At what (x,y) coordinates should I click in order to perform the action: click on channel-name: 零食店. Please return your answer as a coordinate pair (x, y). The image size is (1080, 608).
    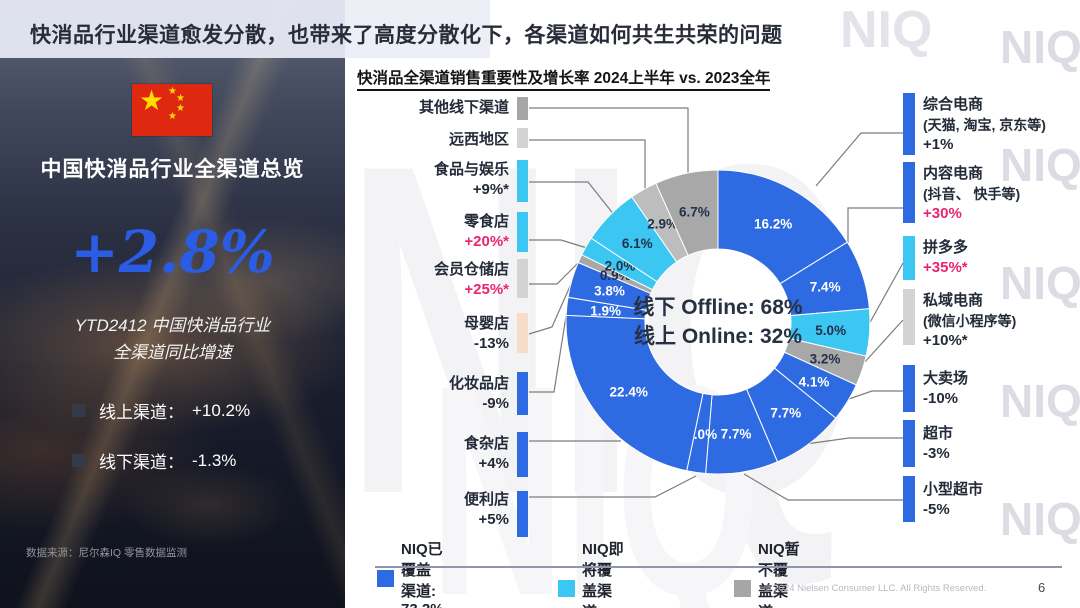
    Looking at the image, I should click on (486, 221).